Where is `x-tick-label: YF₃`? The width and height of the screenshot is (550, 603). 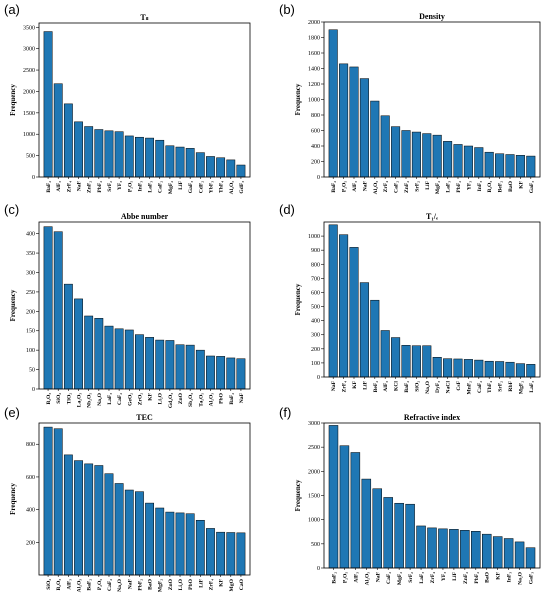 x-tick-label: YF₃ is located at coordinates (469, 185).